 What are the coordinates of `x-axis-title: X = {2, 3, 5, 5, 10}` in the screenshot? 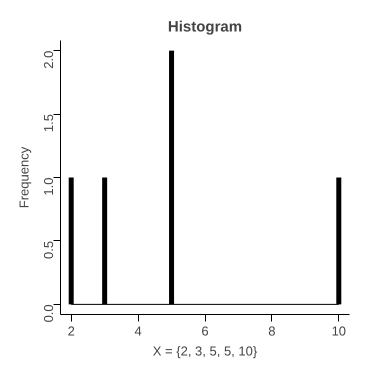 It's located at (205, 351).